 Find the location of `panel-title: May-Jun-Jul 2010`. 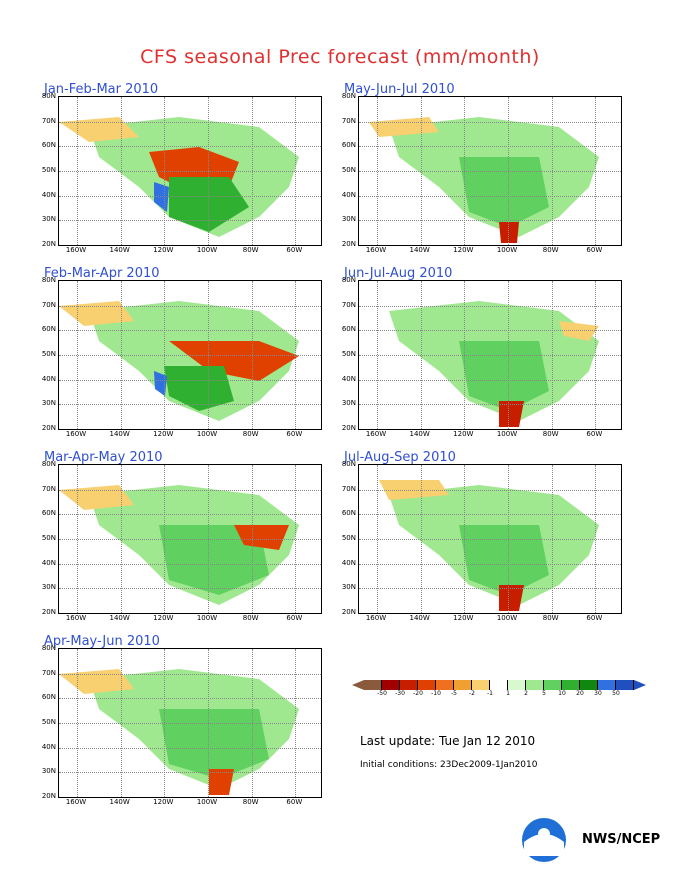

panel-title: May-Jun-Jul 2010 is located at coordinates (399, 89).